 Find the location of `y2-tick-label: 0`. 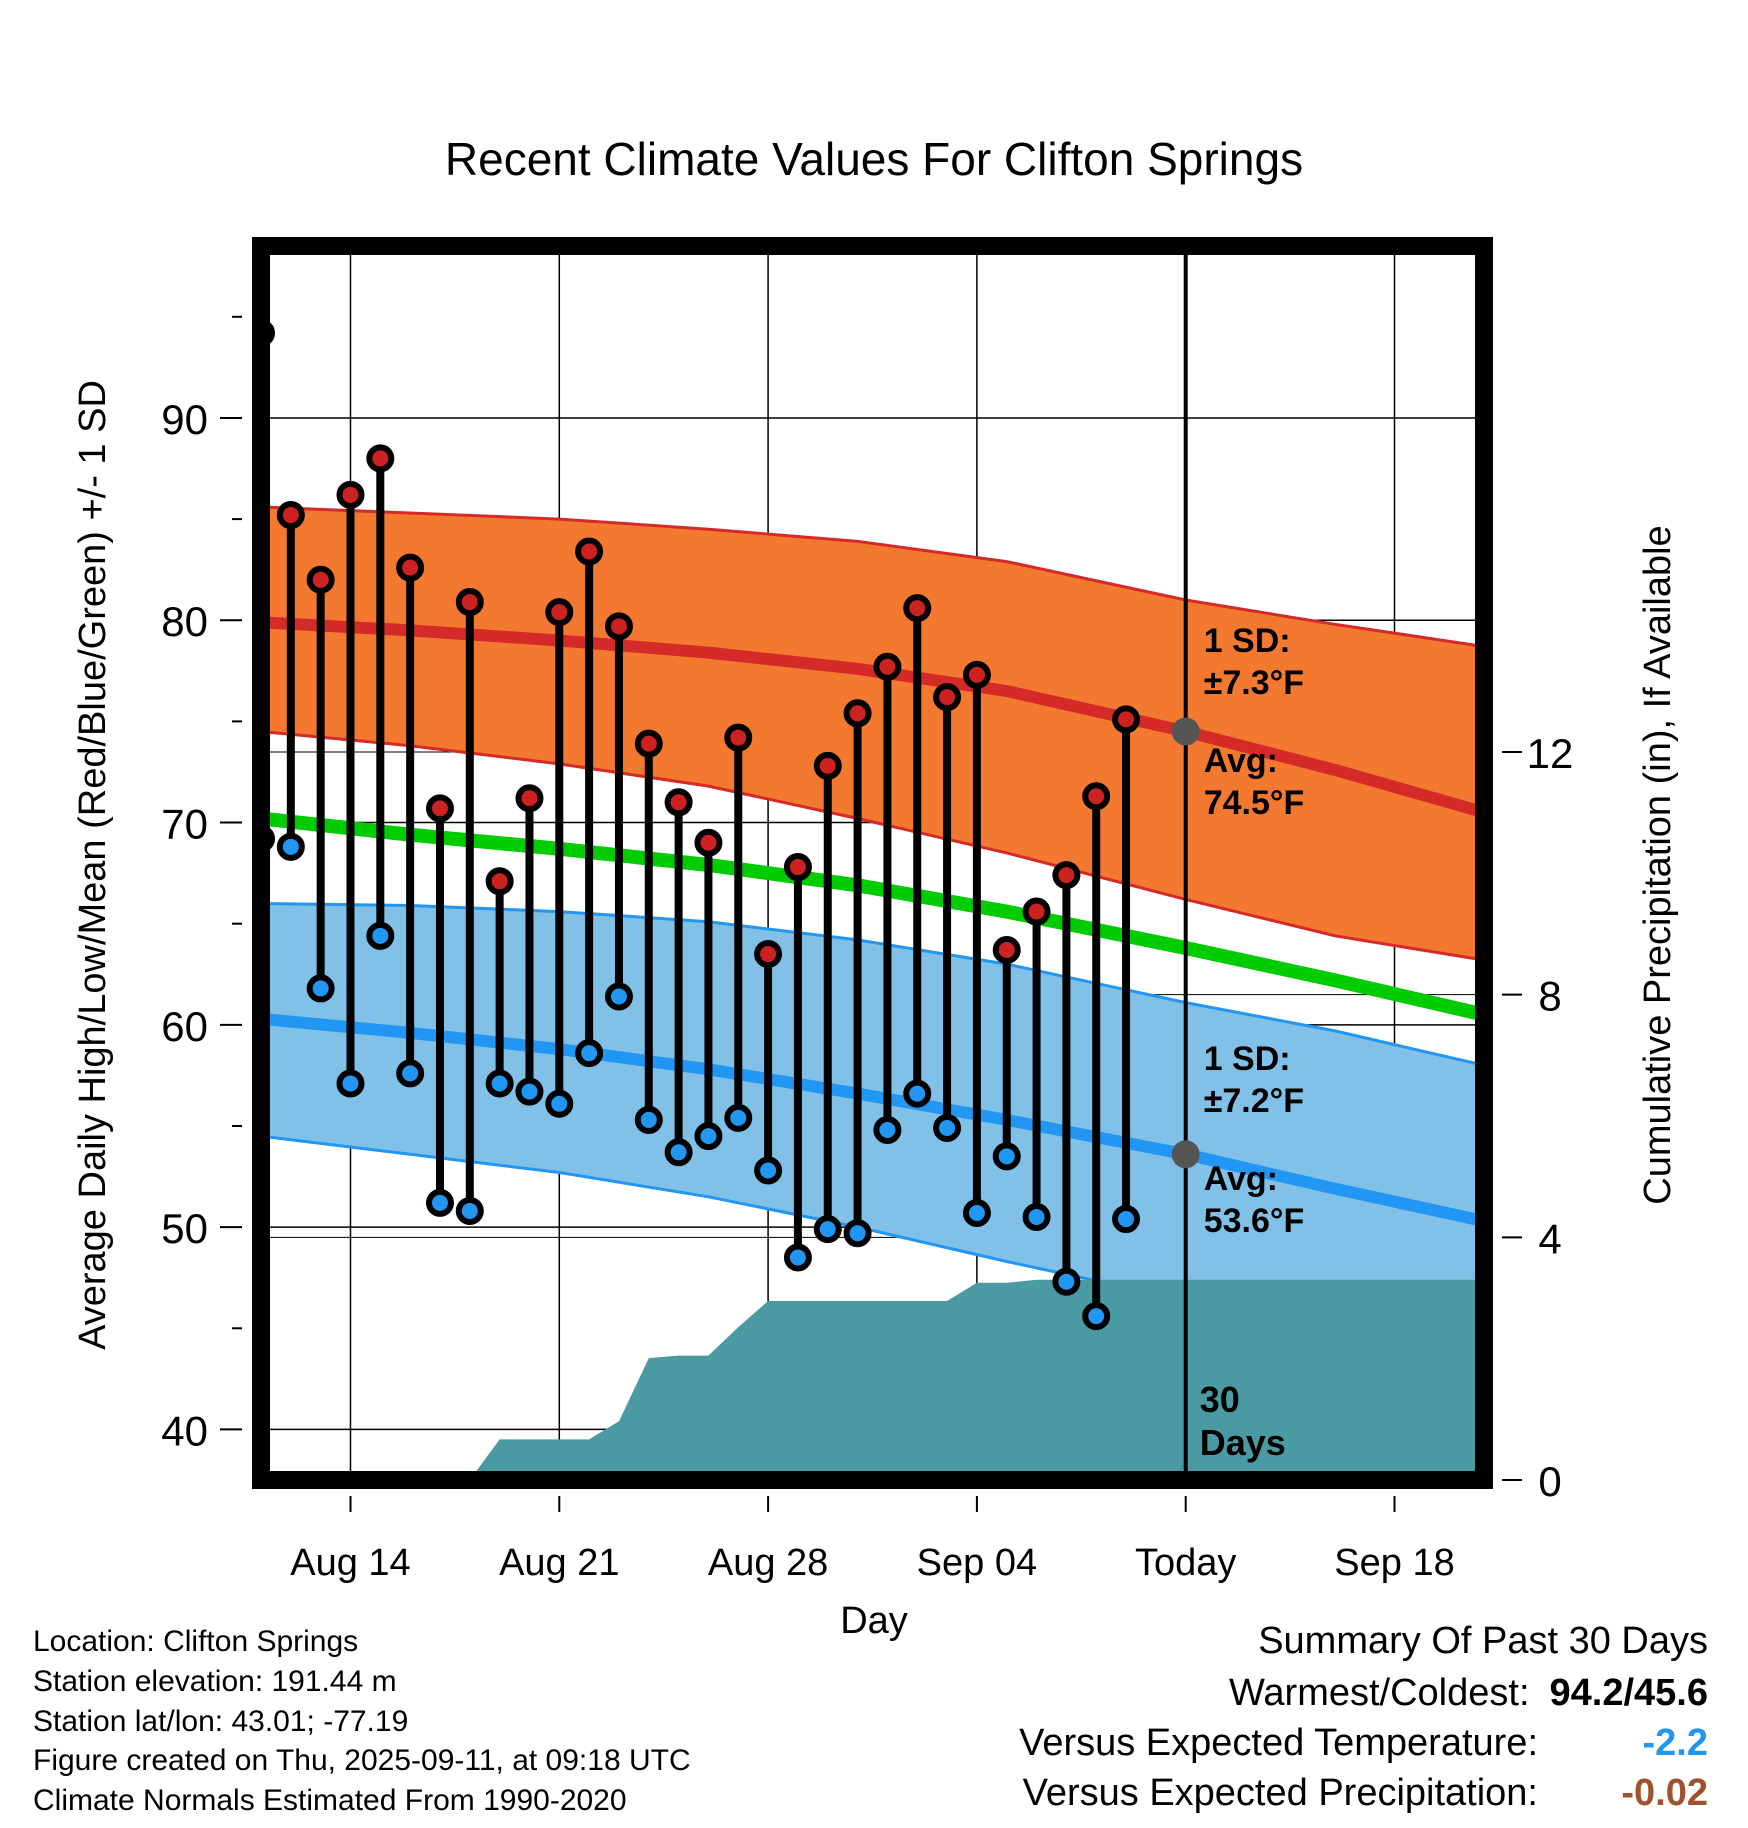

y2-tick-label: 0 is located at coordinates (1549, 1481).